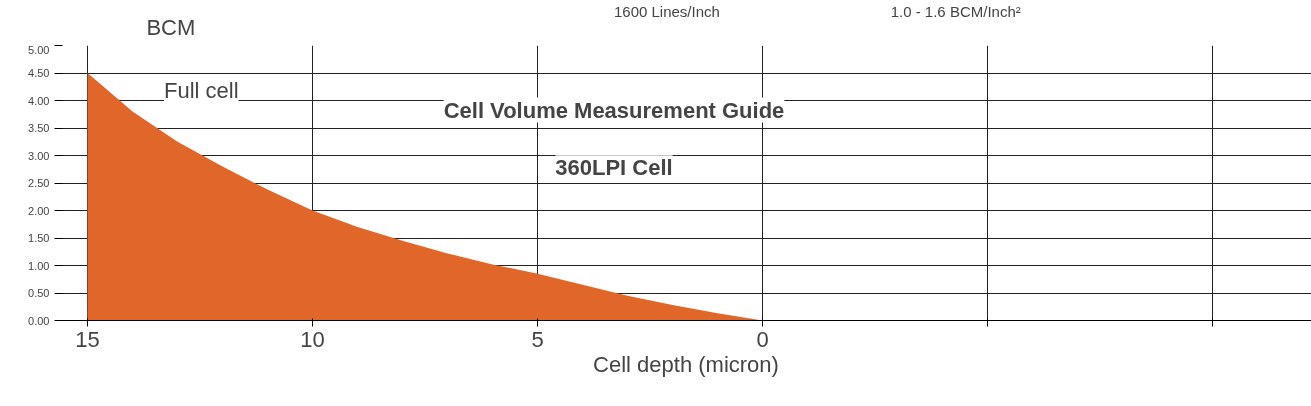 The height and width of the screenshot is (406, 1311). I want to click on y-tick-label: 1.00, so click(39, 265).